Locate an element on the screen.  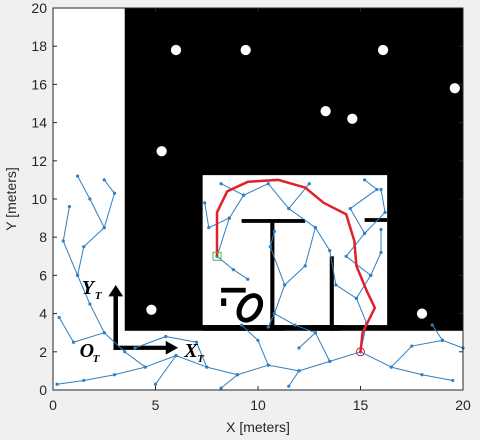
y-tick-label: 14 is located at coordinates (39, 123).